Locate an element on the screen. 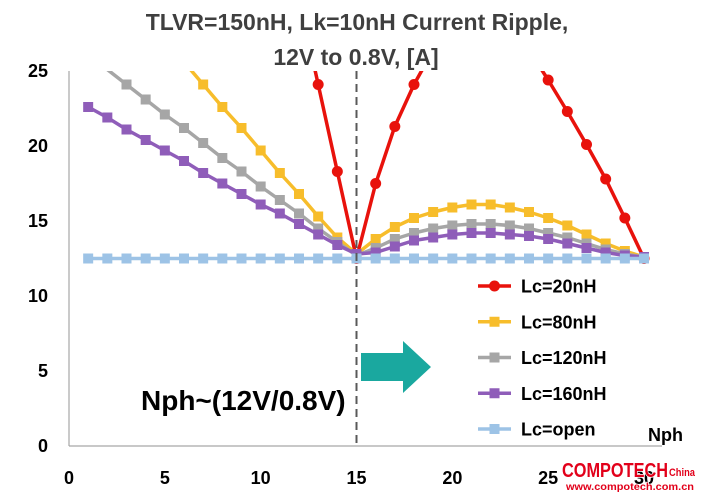 The image size is (702, 496). y-tick-label: 20 is located at coordinates (38, 146).